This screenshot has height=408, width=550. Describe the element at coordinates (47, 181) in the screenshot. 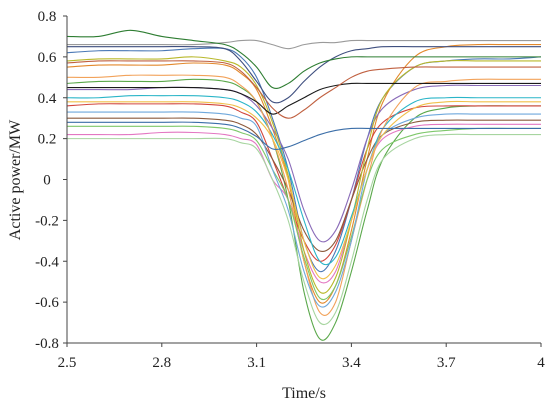

I see `y-tick-label: 0` at that location.